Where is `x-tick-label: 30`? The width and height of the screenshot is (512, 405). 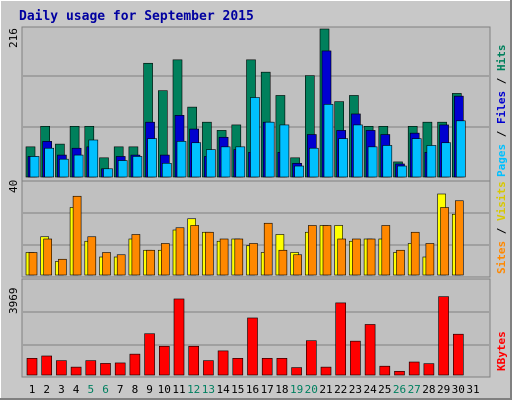 x-tick-label: 30 is located at coordinates (458, 389).